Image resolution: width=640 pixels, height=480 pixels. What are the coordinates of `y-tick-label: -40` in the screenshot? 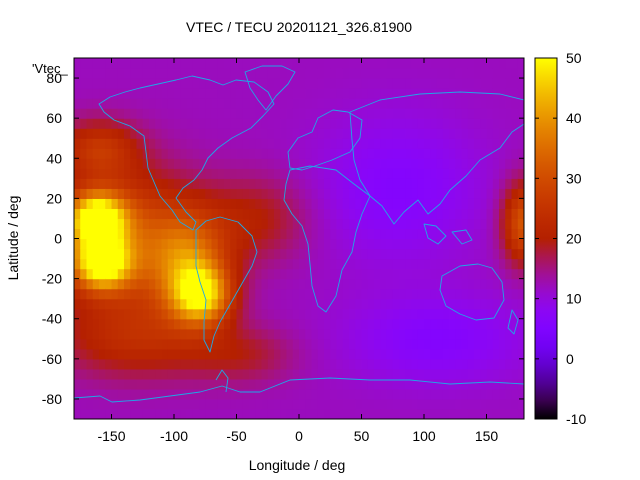 It's located at (52, 319).